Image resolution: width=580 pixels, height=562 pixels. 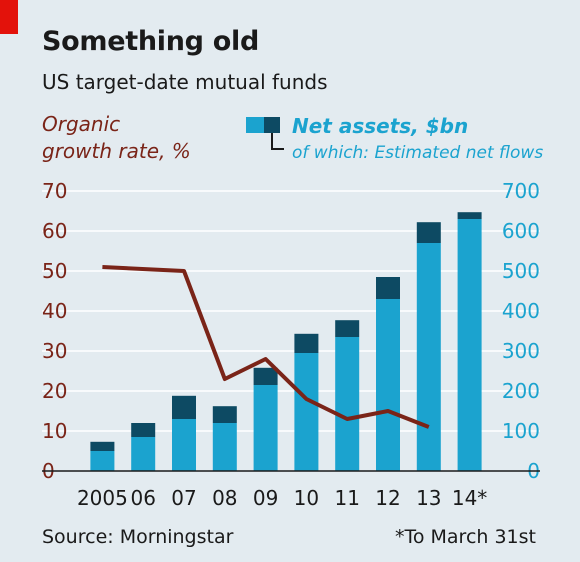 What do you see at coordinates (346, 498) in the screenshot?
I see `x-tick-label: 11` at bounding box center [346, 498].